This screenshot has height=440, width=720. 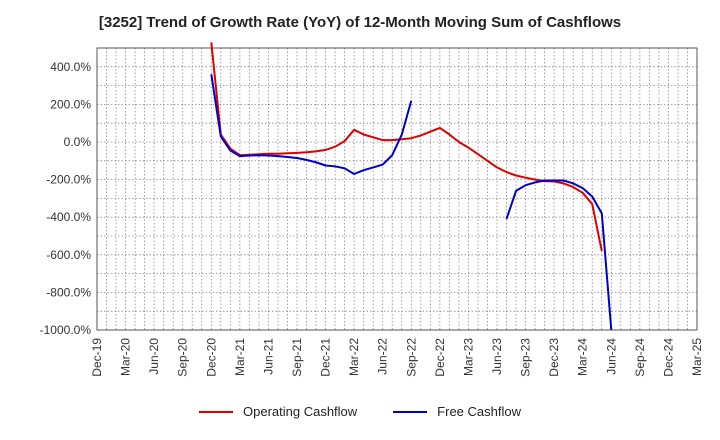 What do you see at coordinates (411, 357) in the screenshot?
I see `x-tick-label: Sep-22` at bounding box center [411, 357].